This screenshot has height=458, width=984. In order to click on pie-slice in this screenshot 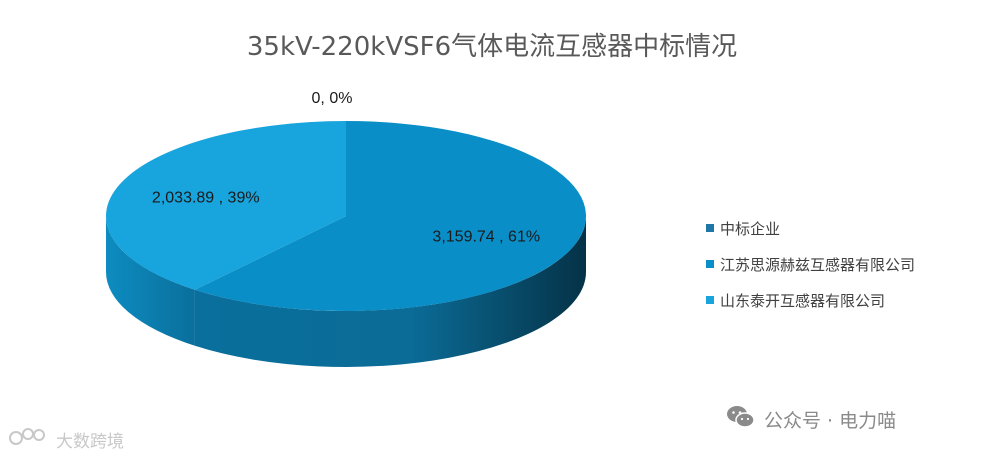, I will do `click(226, 205)`.